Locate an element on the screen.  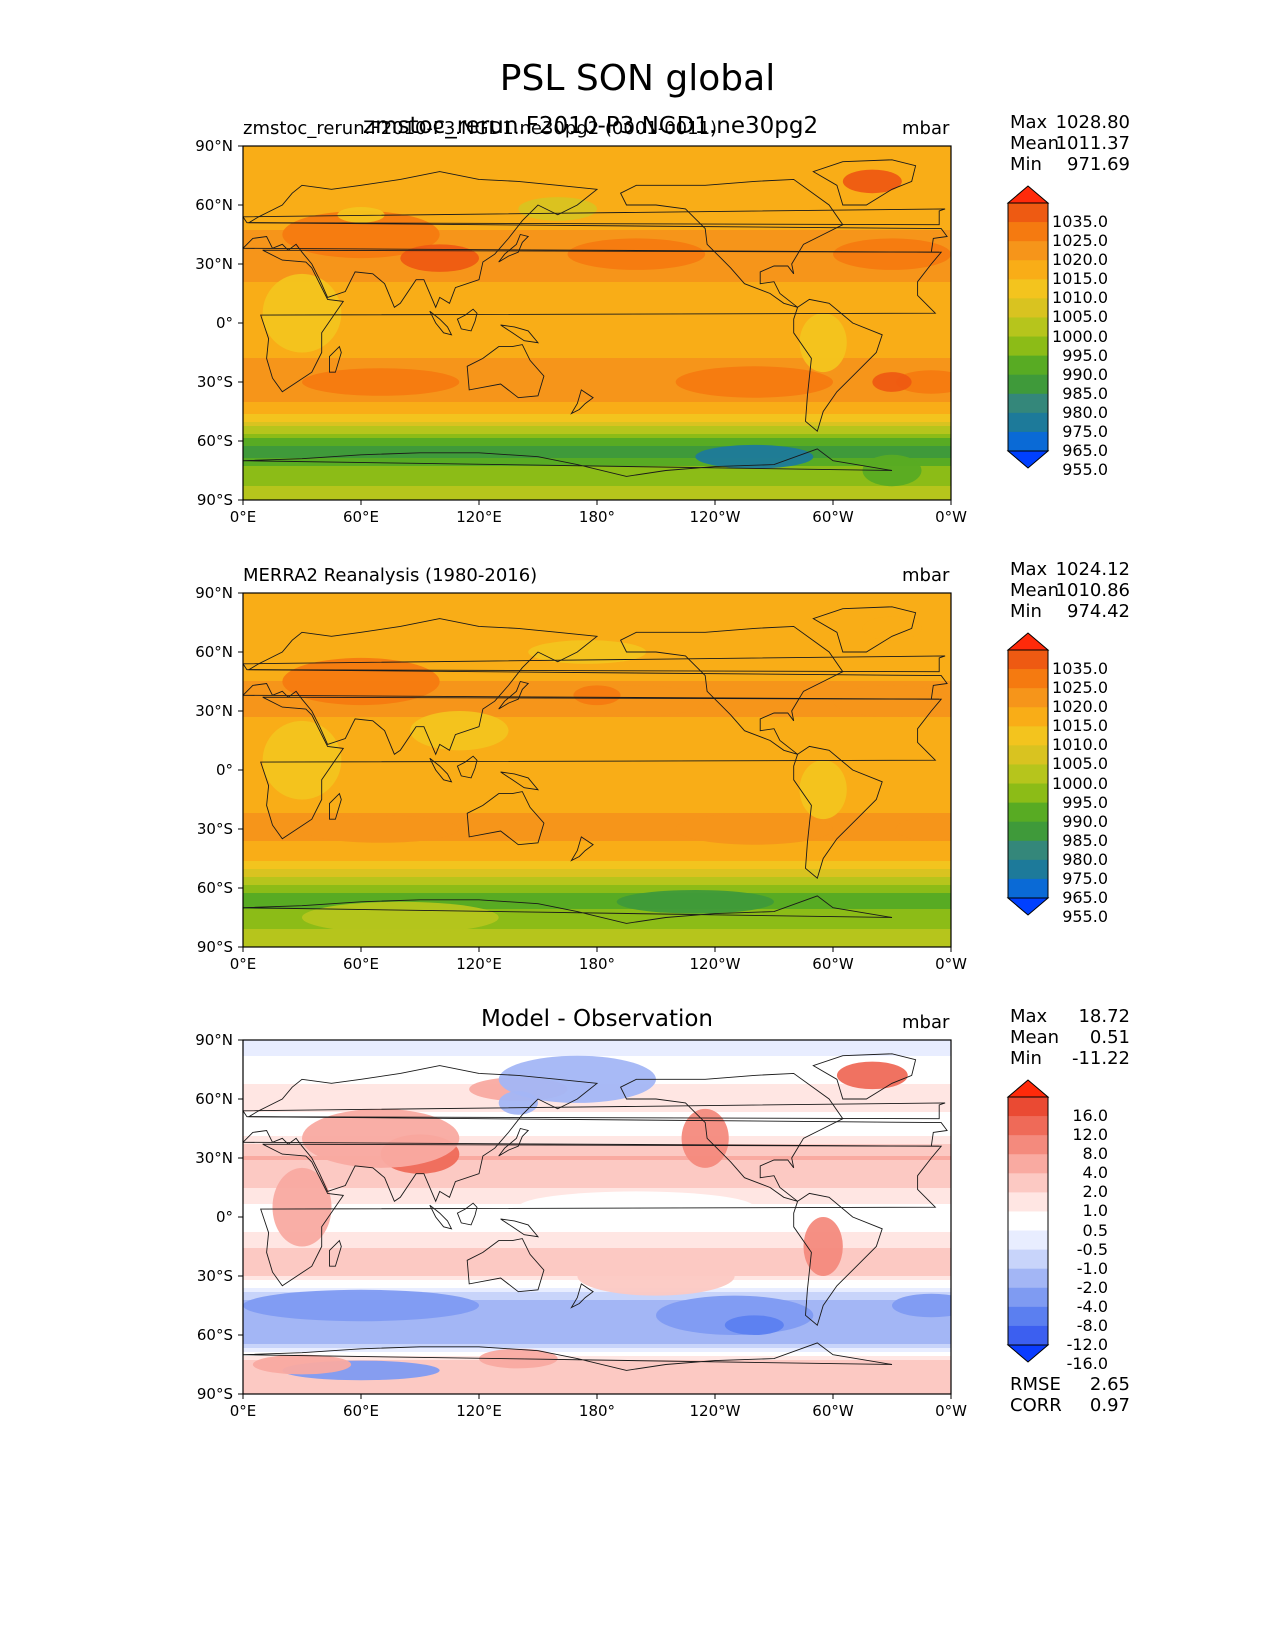
diff-y-tick-label: 60°N is located at coordinates (214, 1099).